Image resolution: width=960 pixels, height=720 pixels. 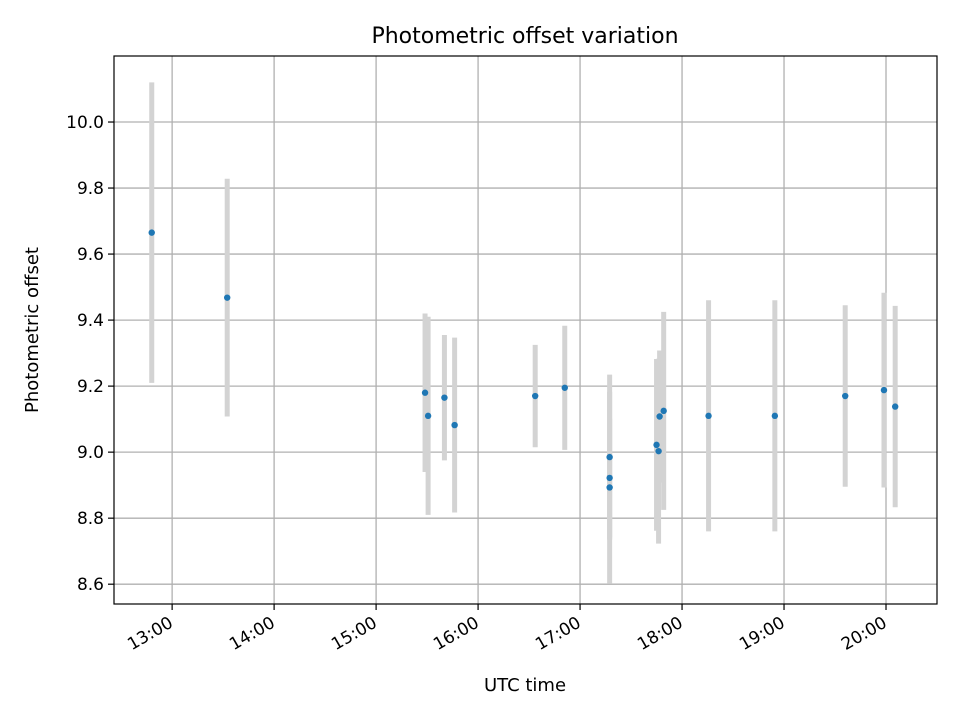 I want to click on y-axis-label: Photometric offset, so click(x=32, y=330).